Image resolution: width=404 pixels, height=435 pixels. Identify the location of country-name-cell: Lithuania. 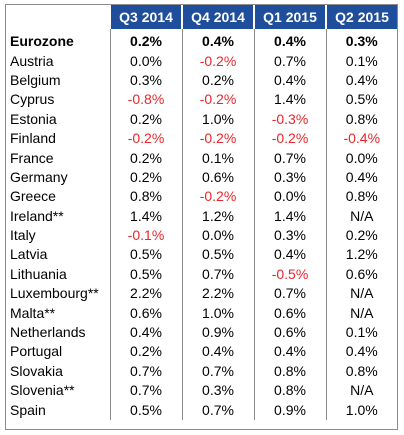
(38, 273).